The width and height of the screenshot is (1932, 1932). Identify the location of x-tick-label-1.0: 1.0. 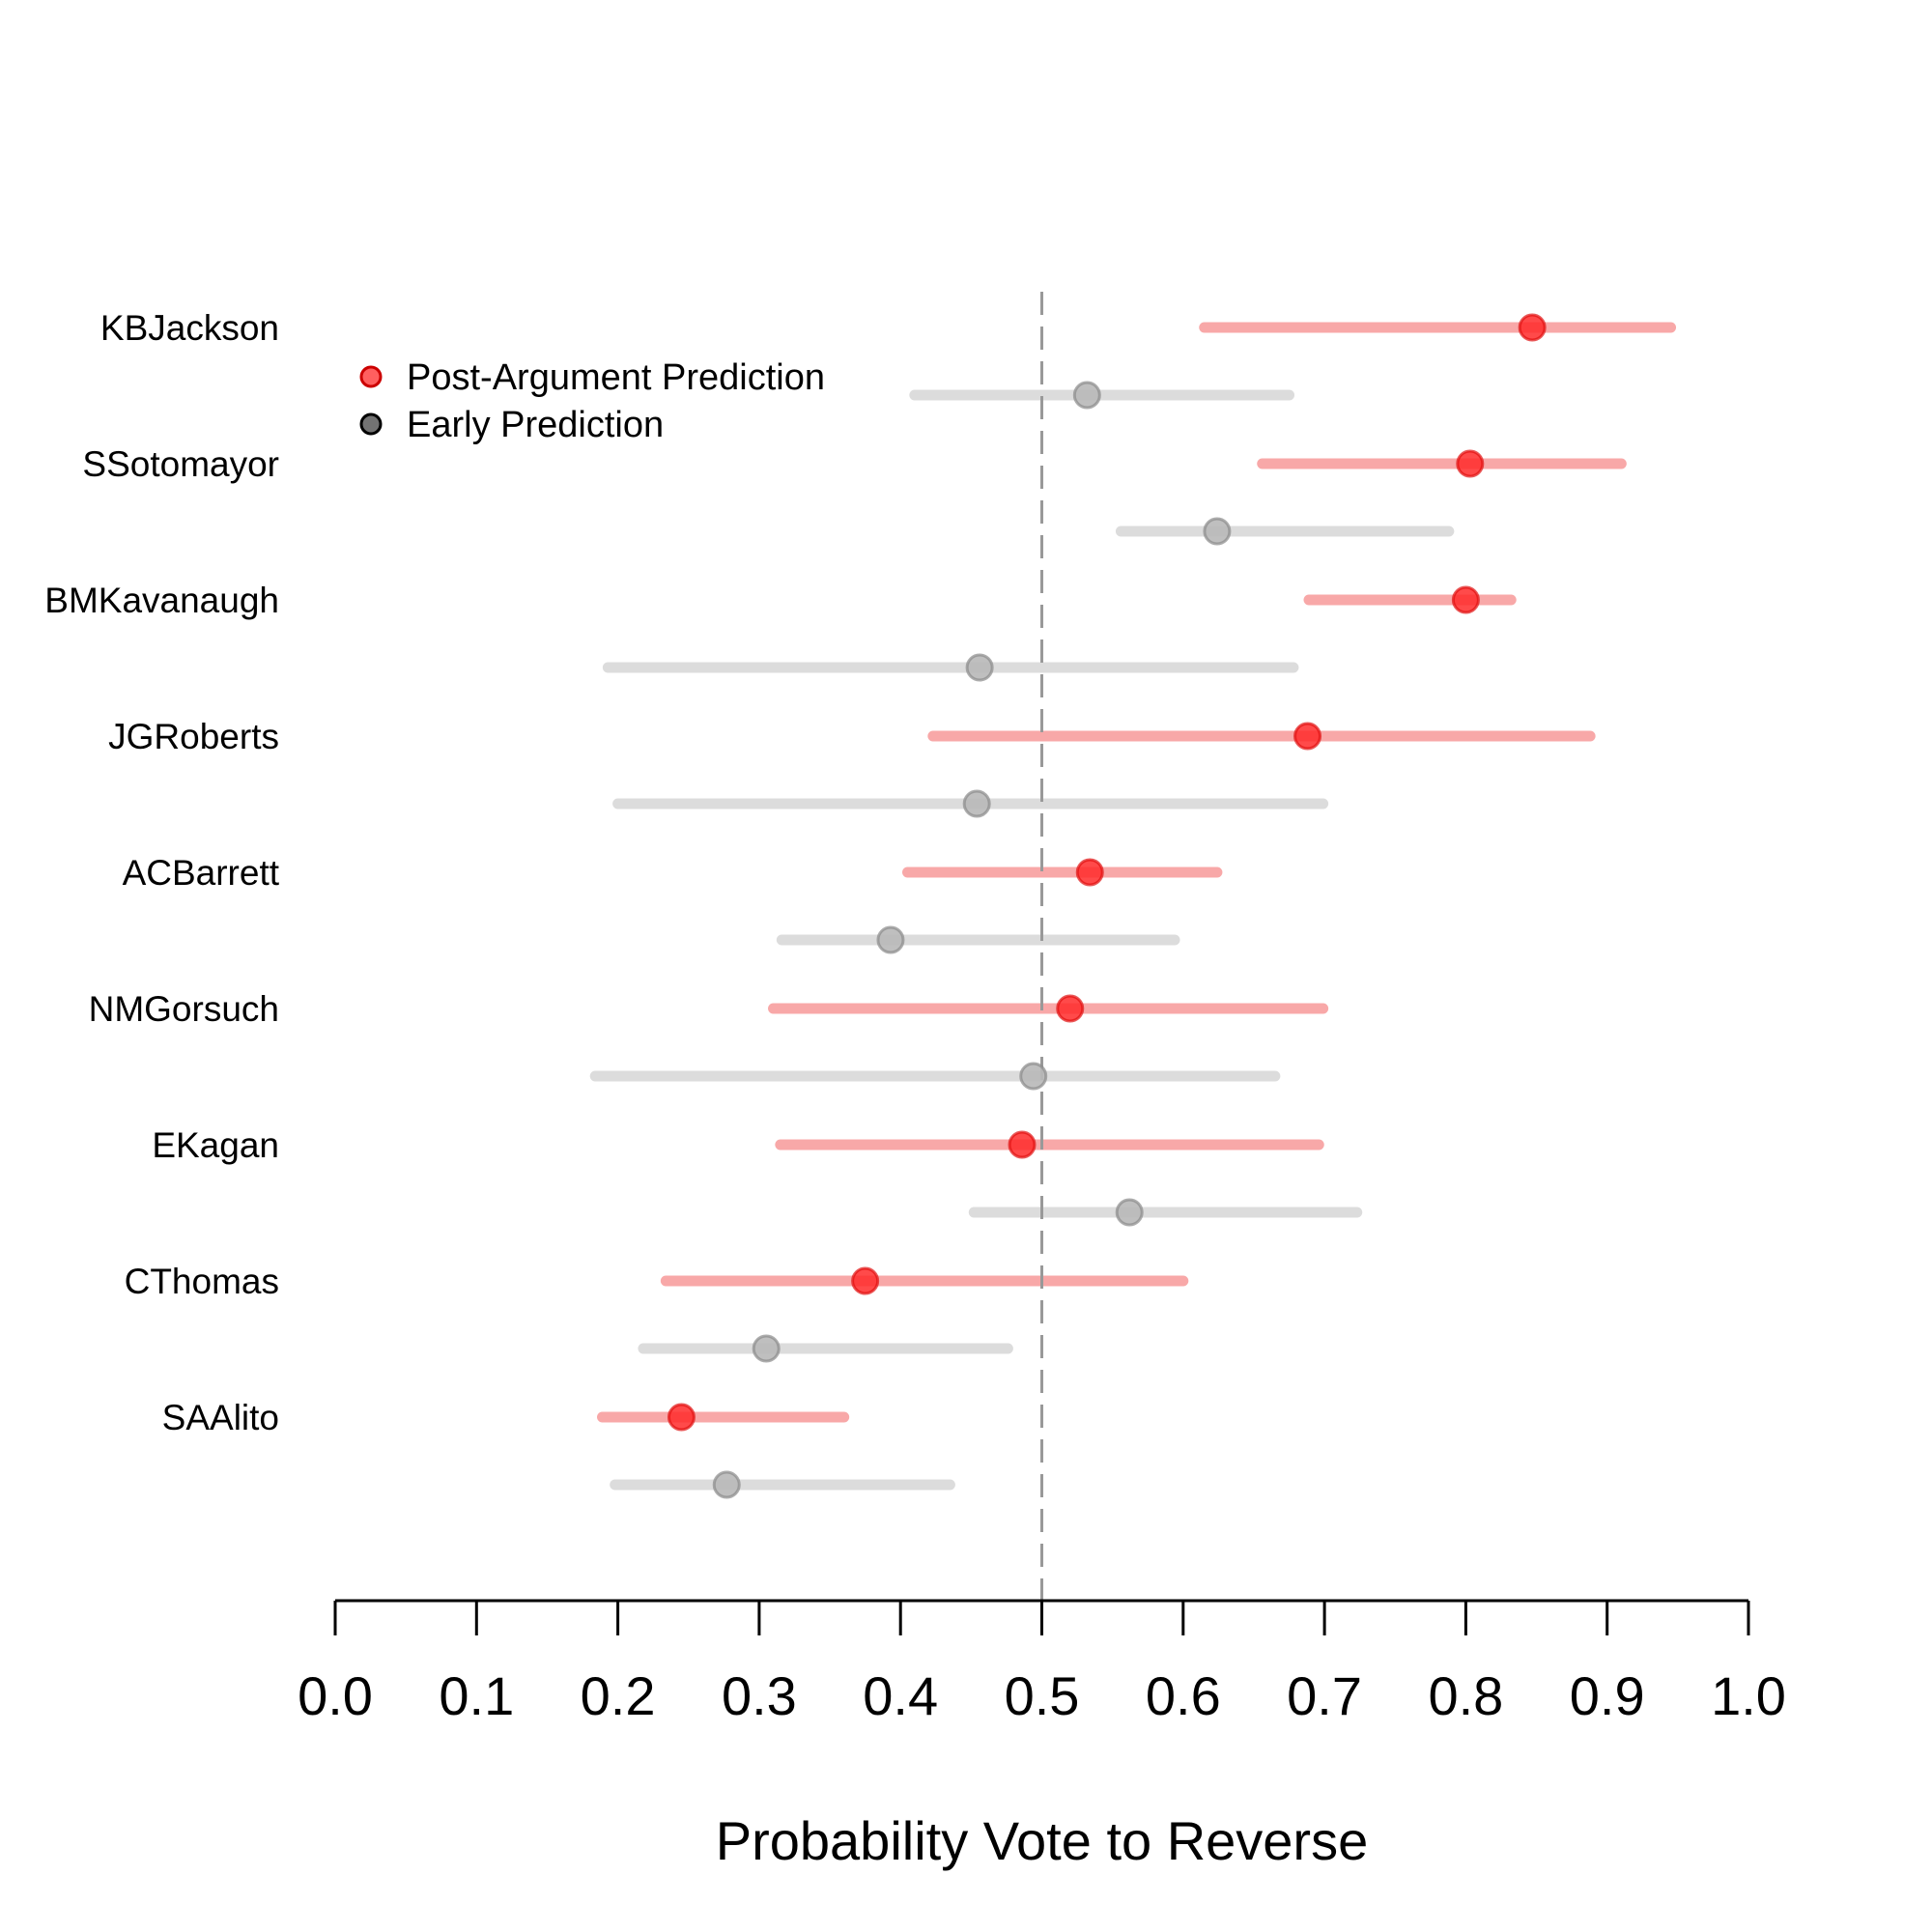
(1748, 1695).